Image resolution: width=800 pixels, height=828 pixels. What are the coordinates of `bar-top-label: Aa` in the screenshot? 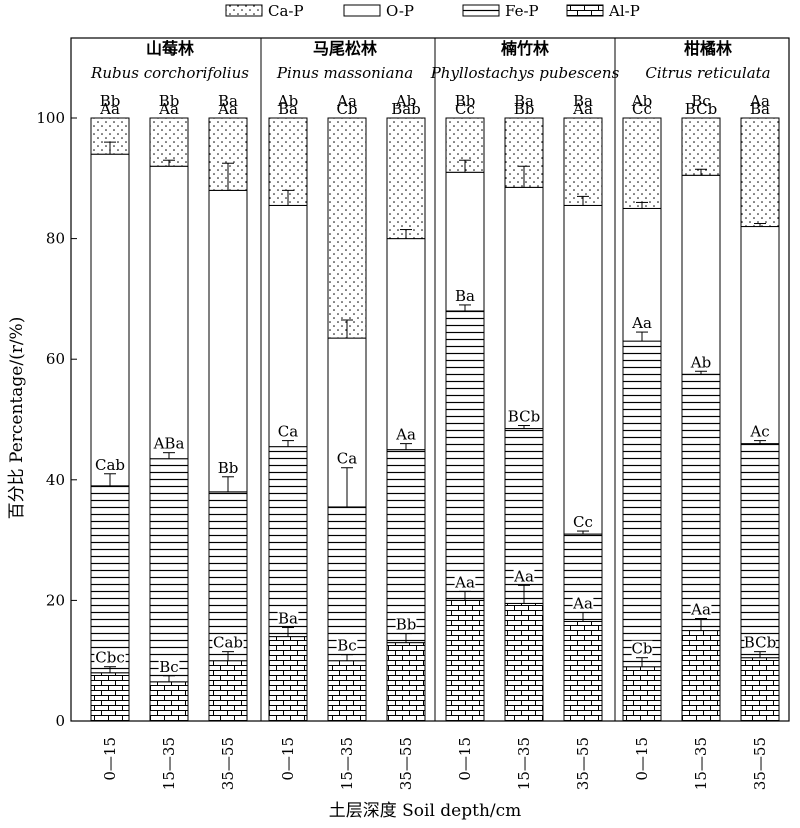 It's located at (346, 101).